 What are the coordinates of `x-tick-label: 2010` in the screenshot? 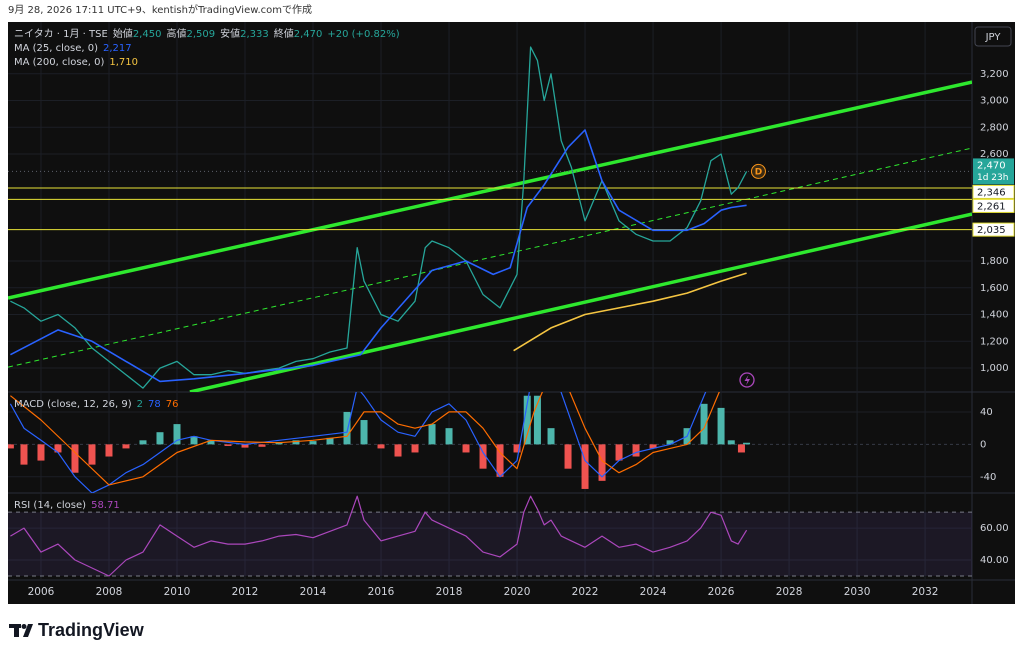 It's located at (177, 592).